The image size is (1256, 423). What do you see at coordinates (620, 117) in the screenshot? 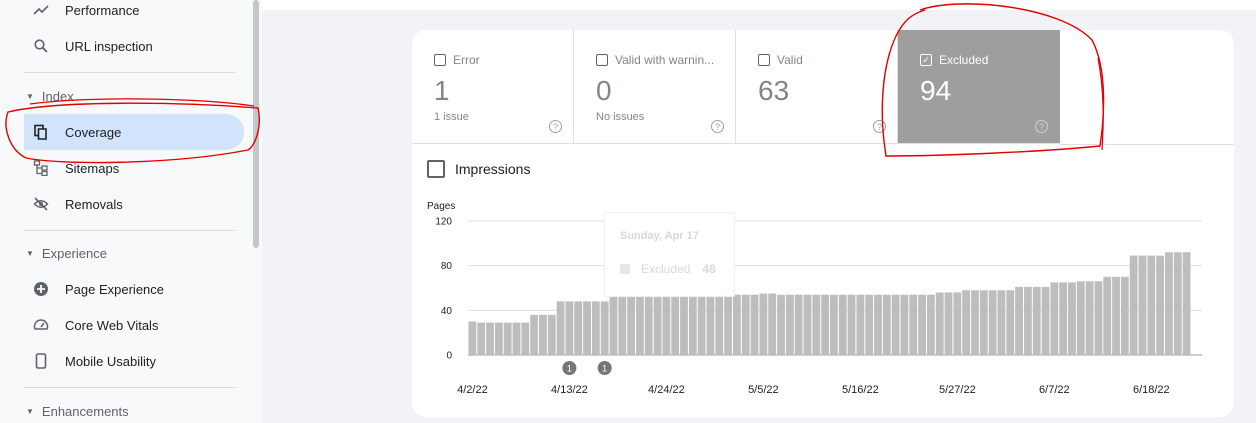
I see `tile-sub: No issues` at bounding box center [620, 117].